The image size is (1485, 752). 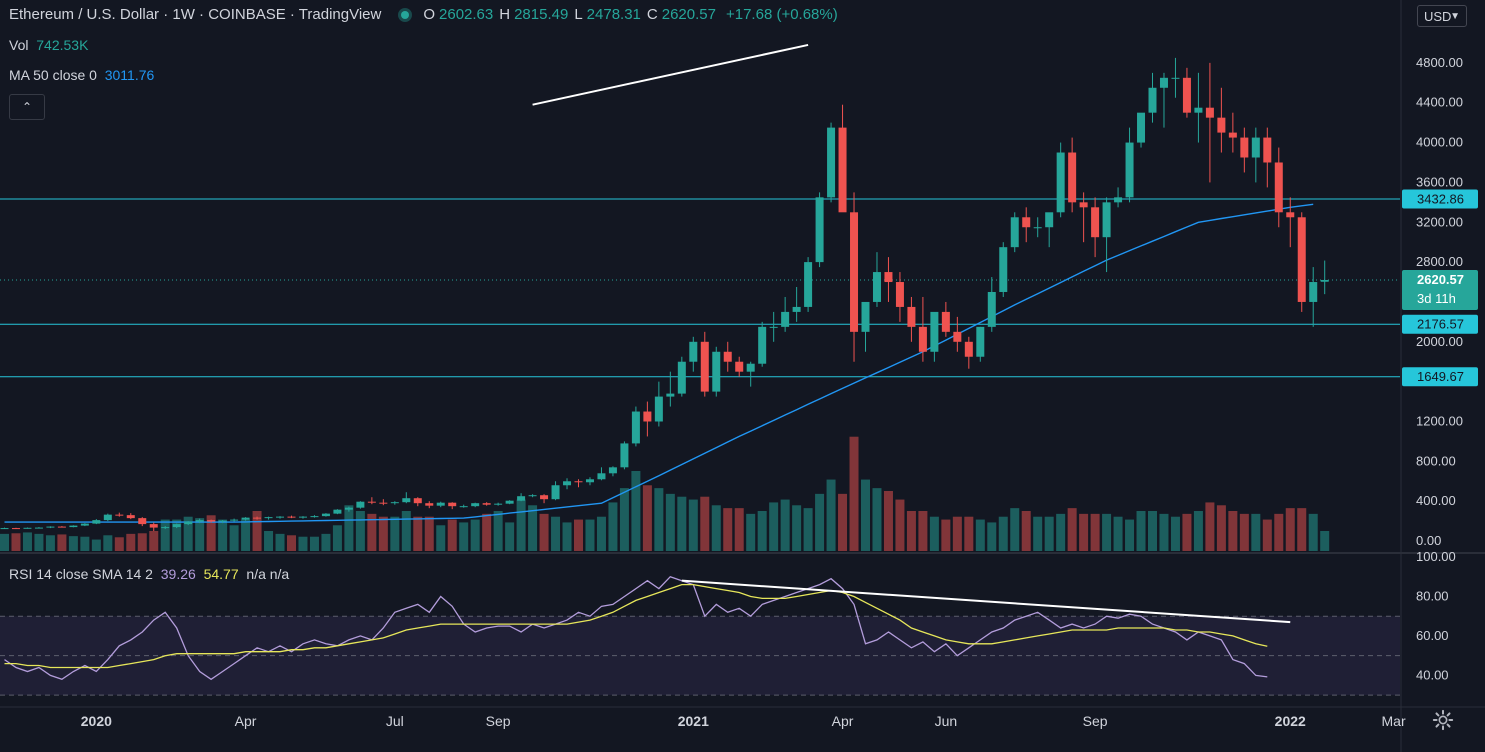 I want to click on rsi-tick-label: 80.00, so click(x=1432, y=595).